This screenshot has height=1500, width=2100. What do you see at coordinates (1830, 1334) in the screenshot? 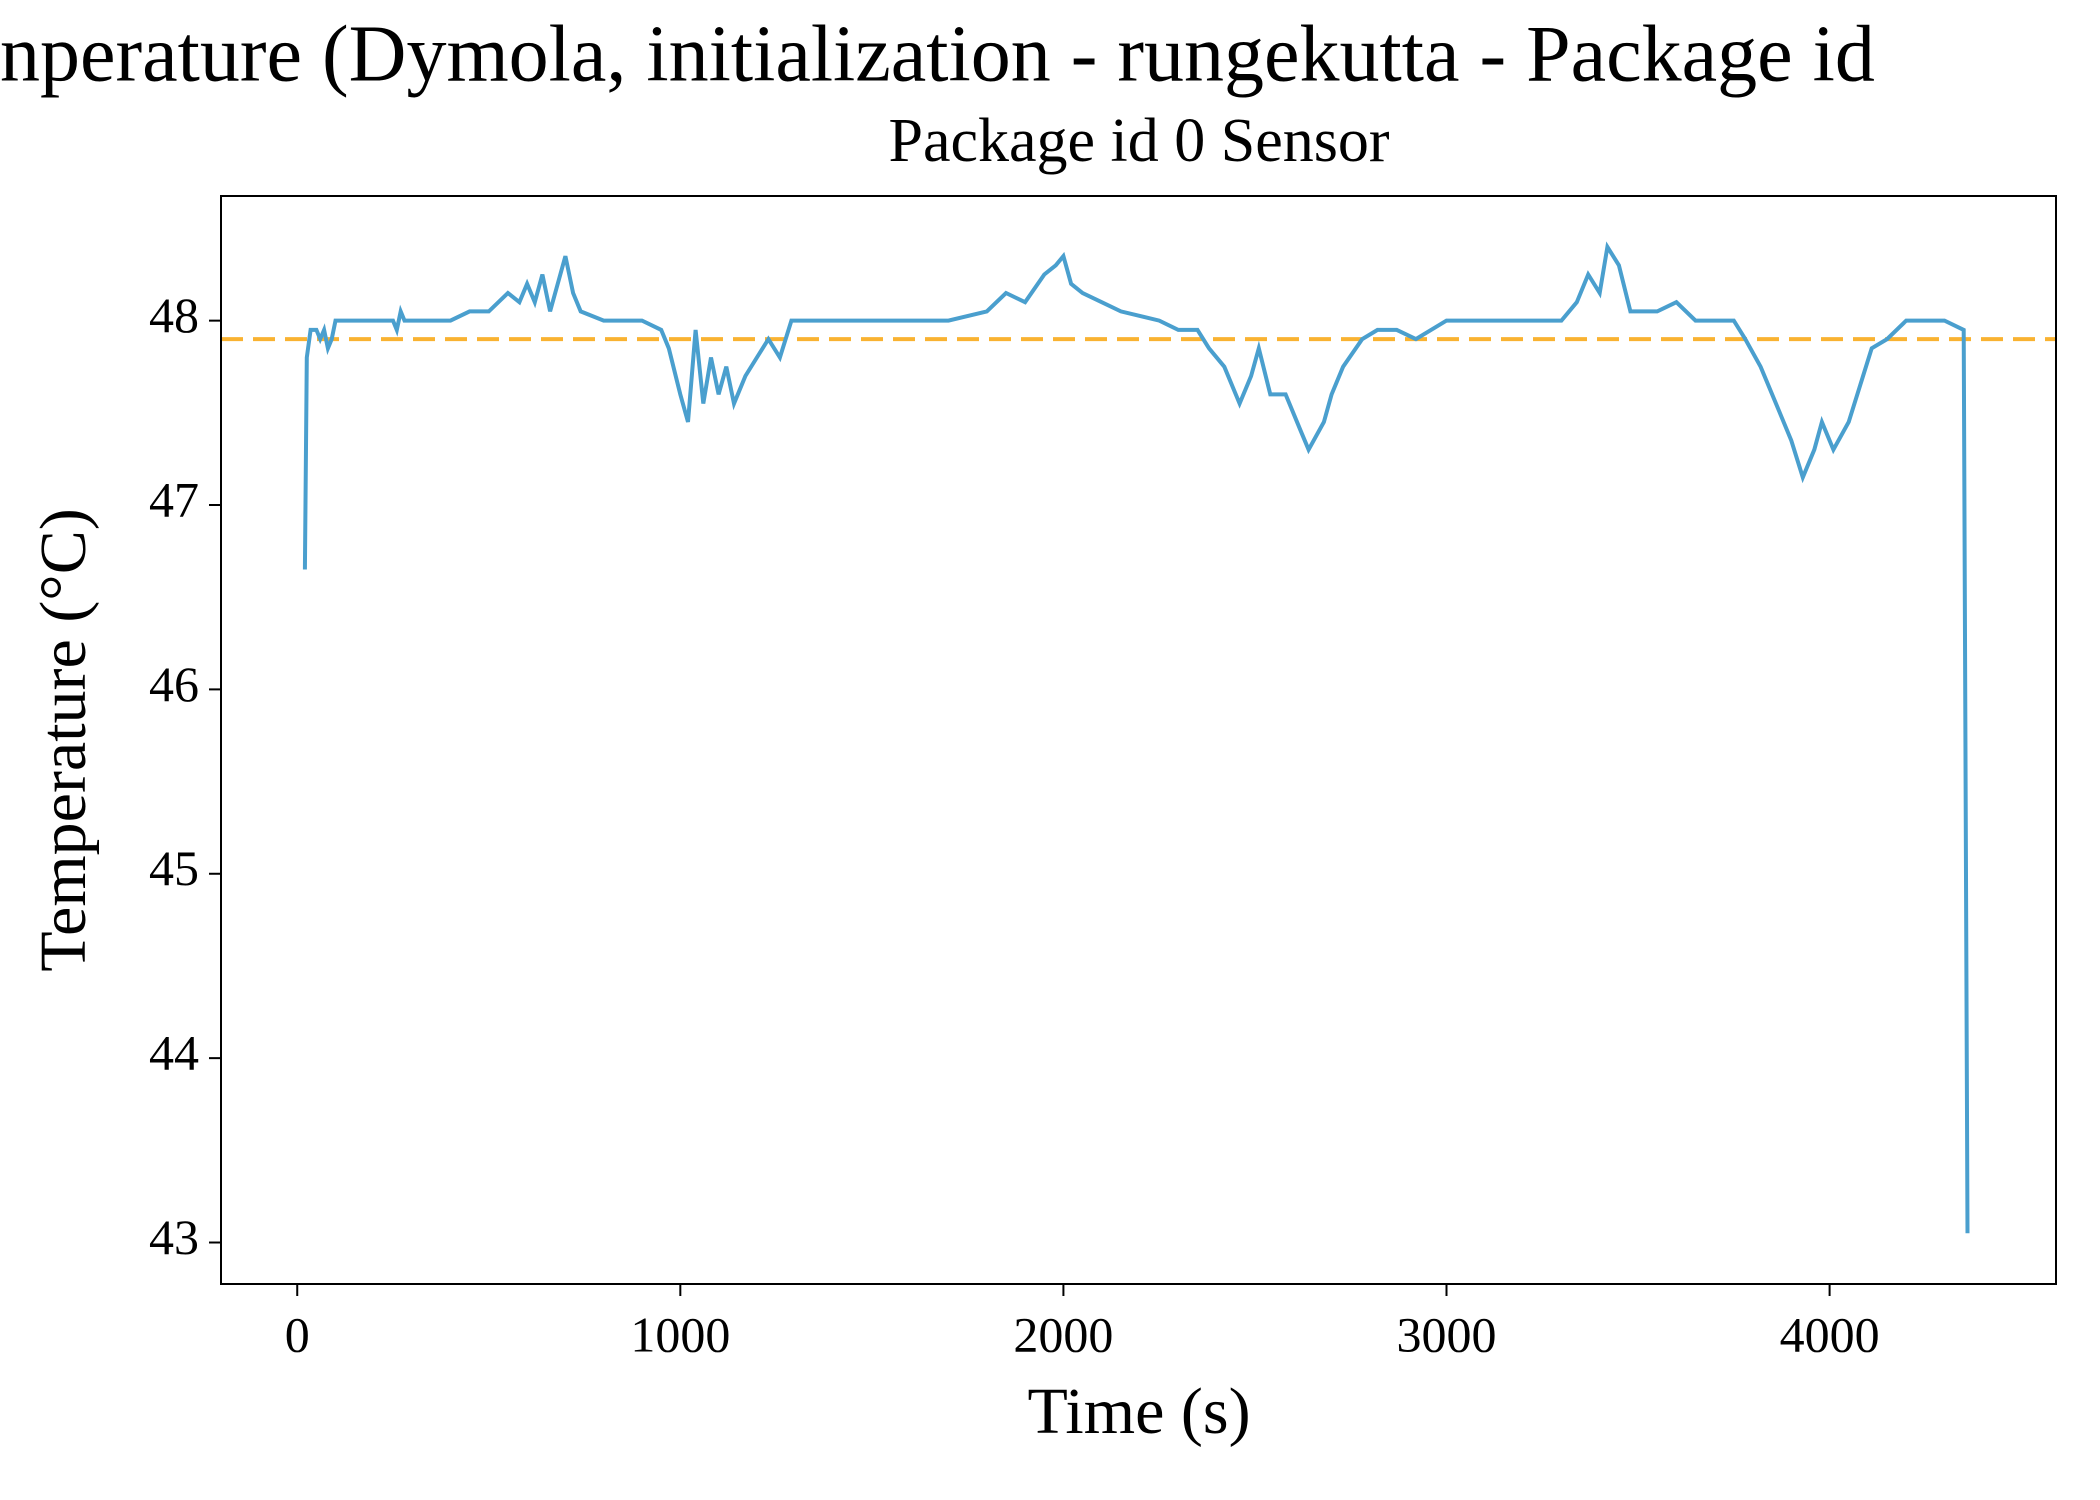
I see `x-tick-label: 4000` at bounding box center [1830, 1334].